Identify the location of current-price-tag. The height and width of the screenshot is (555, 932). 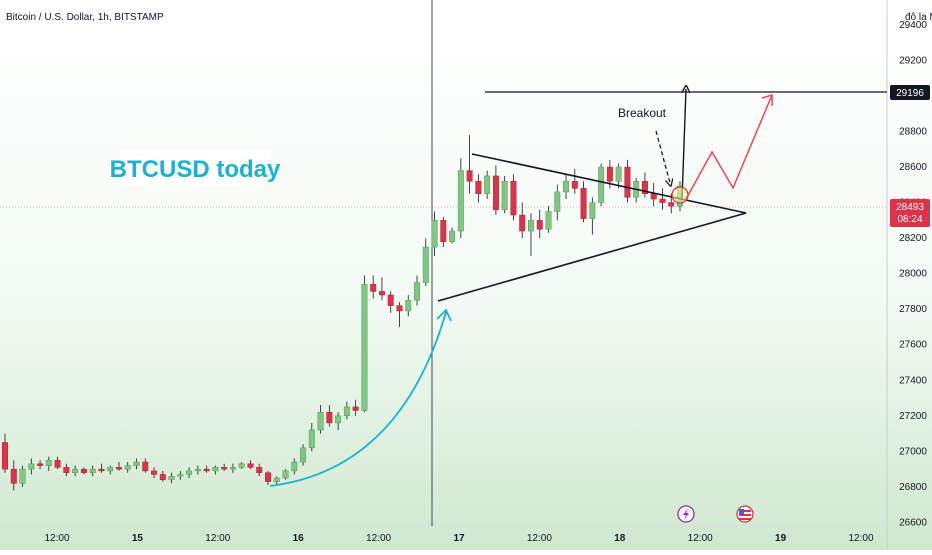
(910, 213).